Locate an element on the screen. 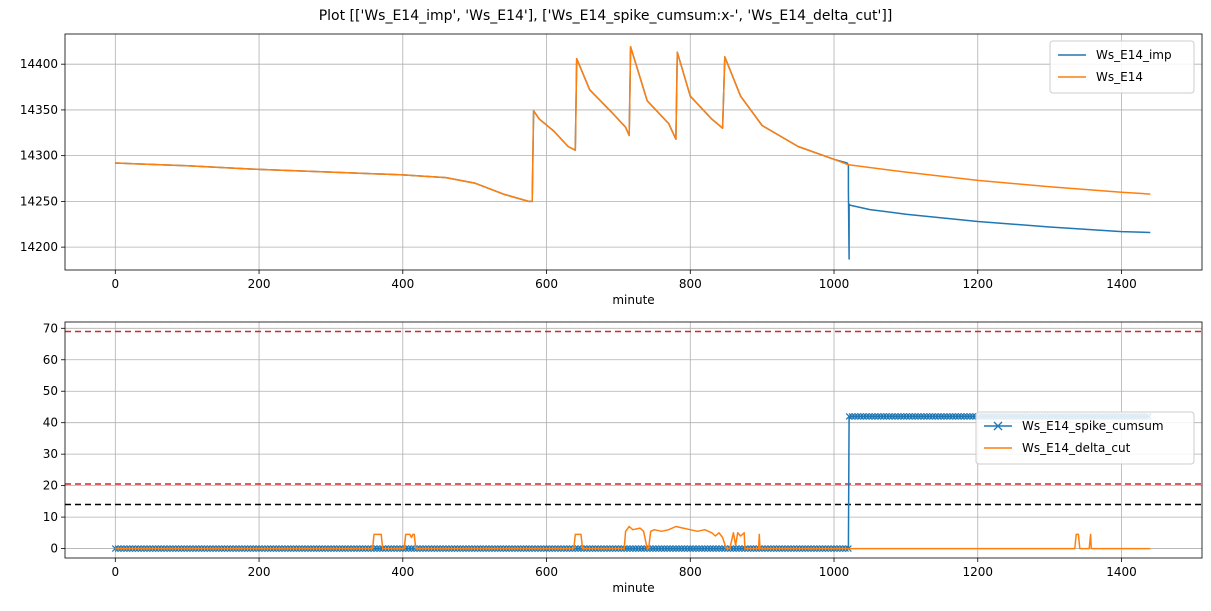 The image size is (1211, 611). panel1-xtick-label: 1400 is located at coordinates (1121, 284).